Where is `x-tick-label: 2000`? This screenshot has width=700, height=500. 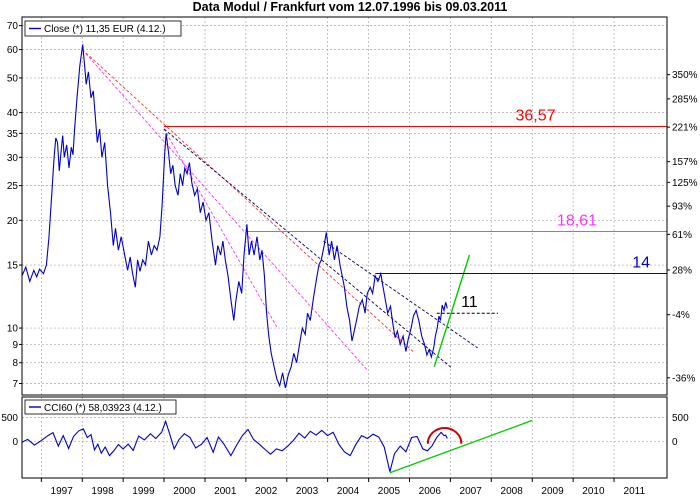 x-tick-label: 2000 is located at coordinates (184, 491).